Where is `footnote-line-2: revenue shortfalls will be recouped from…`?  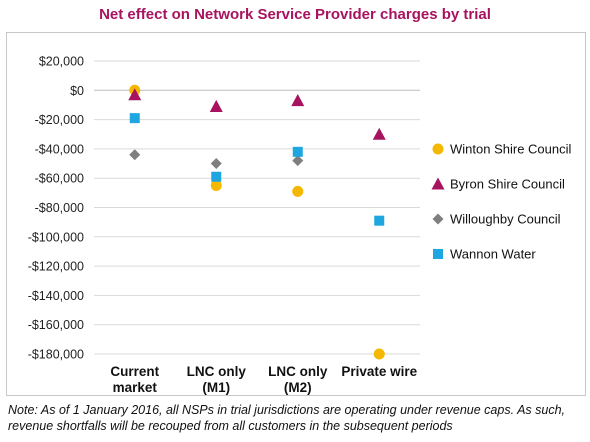
footnote-line-2: revenue shortfalls will be recouped from… is located at coordinates (230, 426).